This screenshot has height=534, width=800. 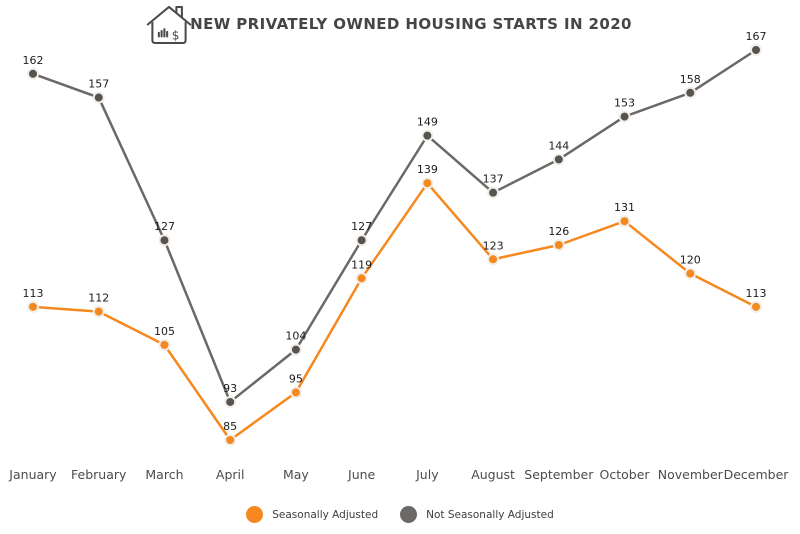 I want to click on data-point-not-seasonally-adjusted-august, so click(x=493, y=192).